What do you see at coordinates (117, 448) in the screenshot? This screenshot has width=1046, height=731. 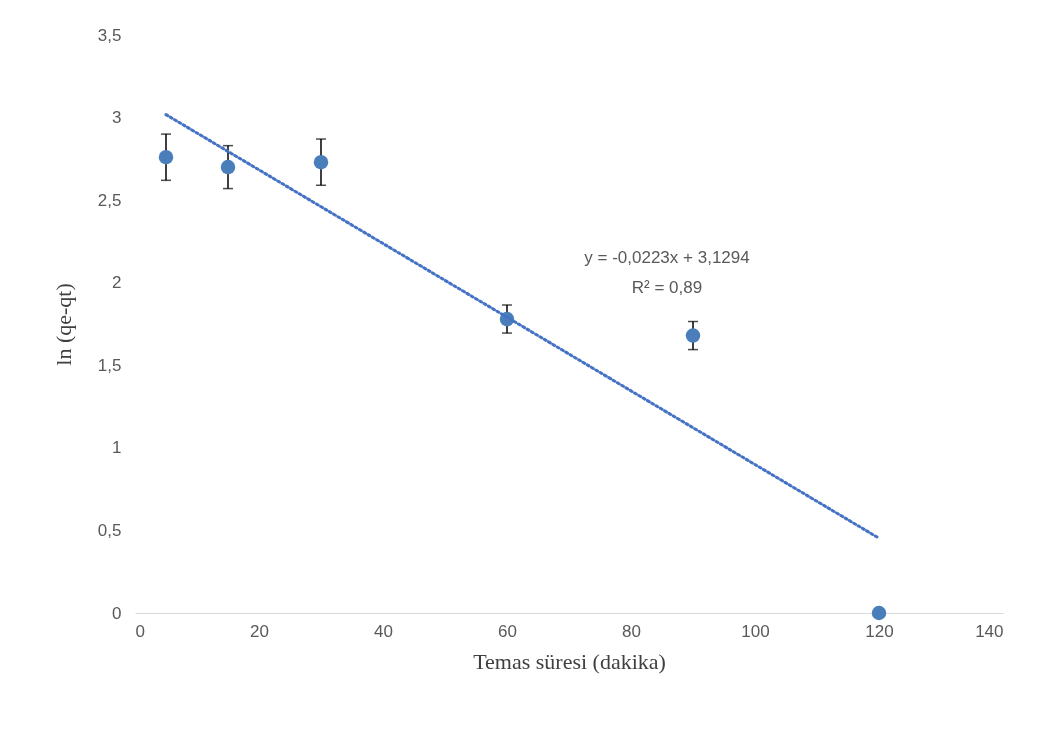 I see `y-tick-label: 1` at bounding box center [117, 448].